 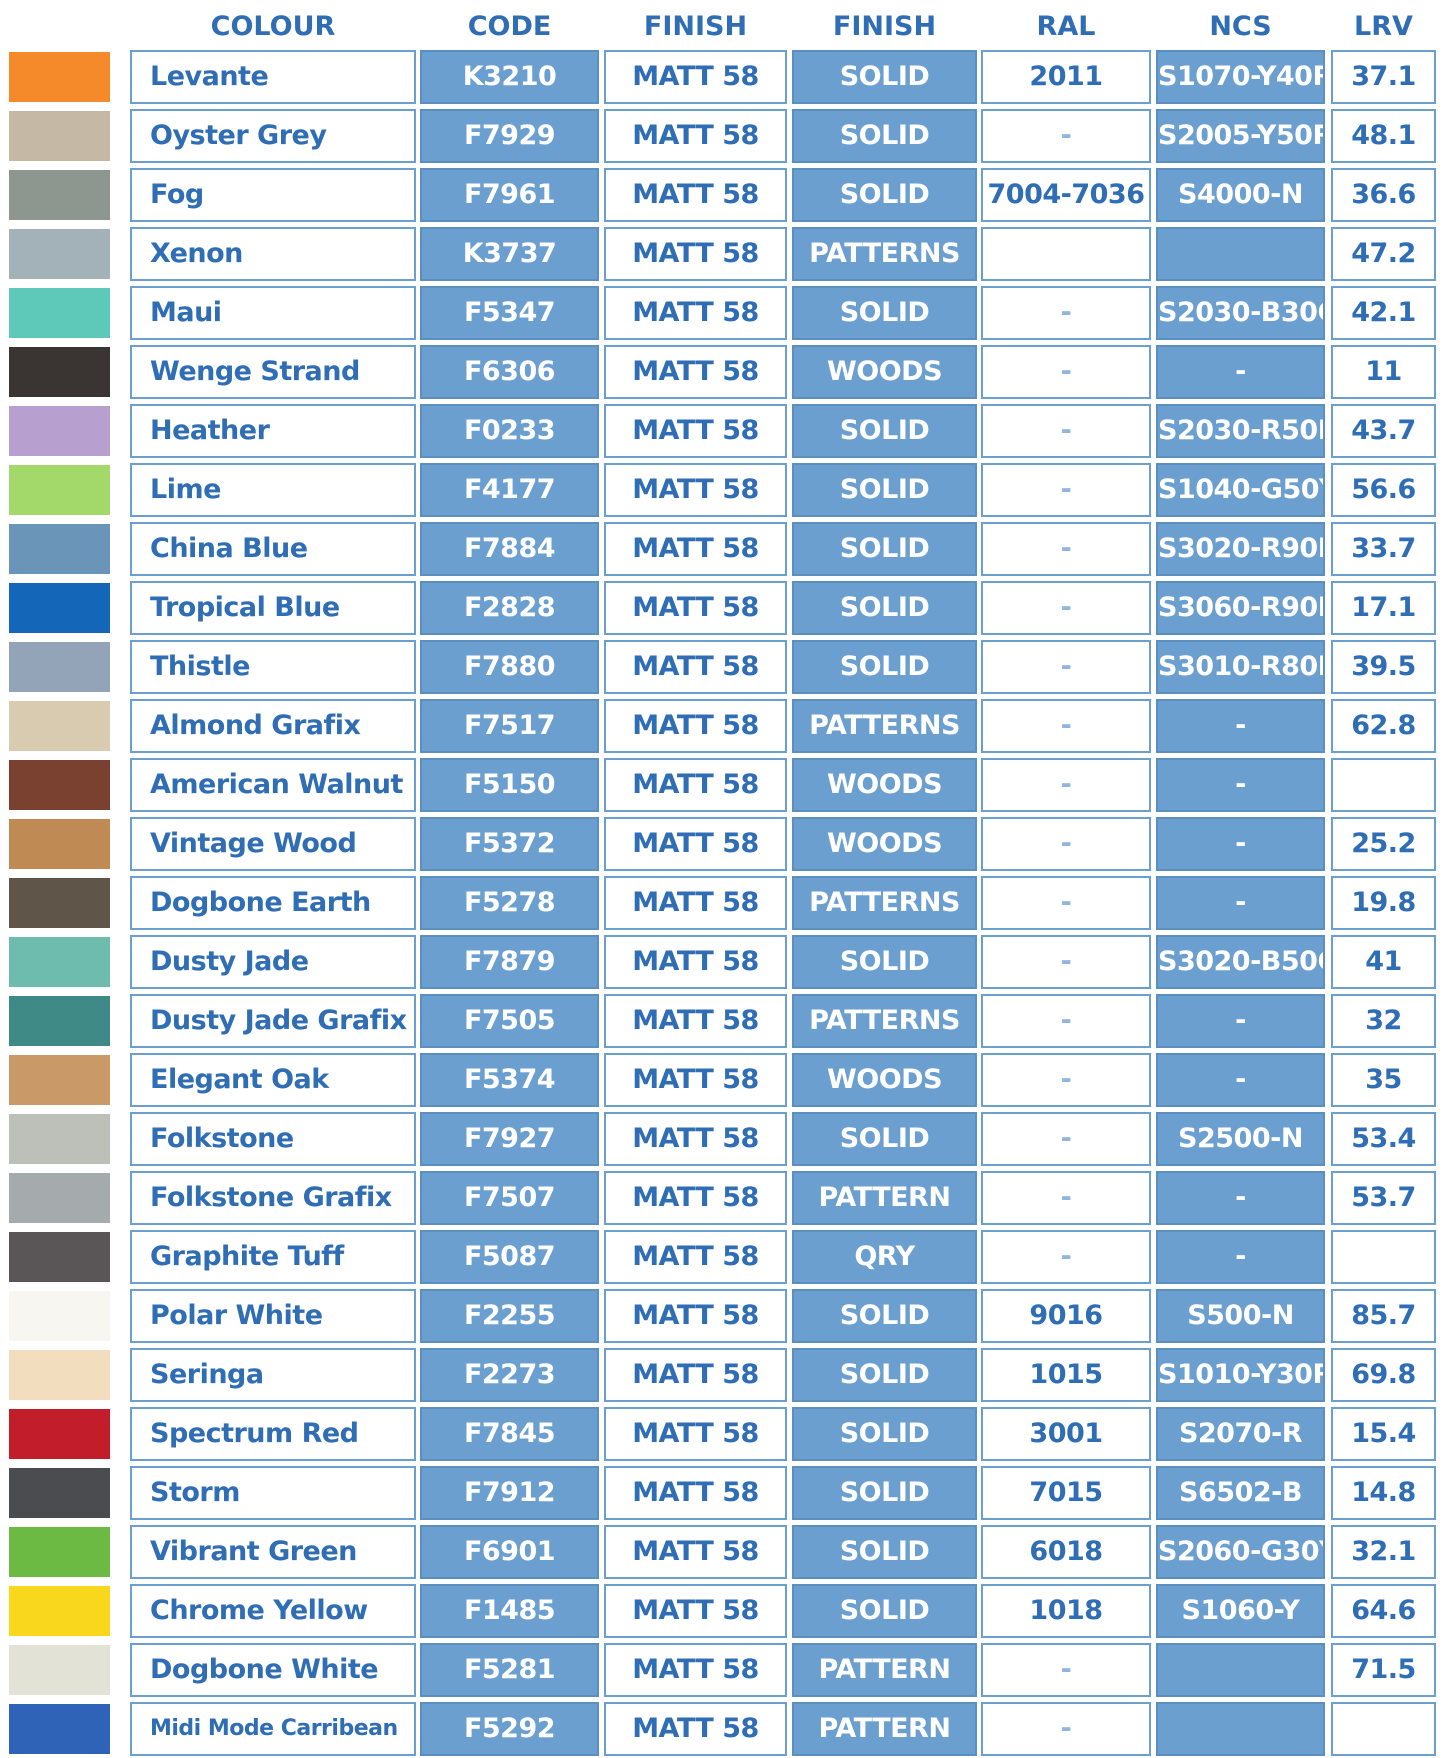 What do you see at coordinates (1240, 1552) in the screenshot?
I see `ncs-cell: S2060-G30Y` at bounding box center [1240, 1552].